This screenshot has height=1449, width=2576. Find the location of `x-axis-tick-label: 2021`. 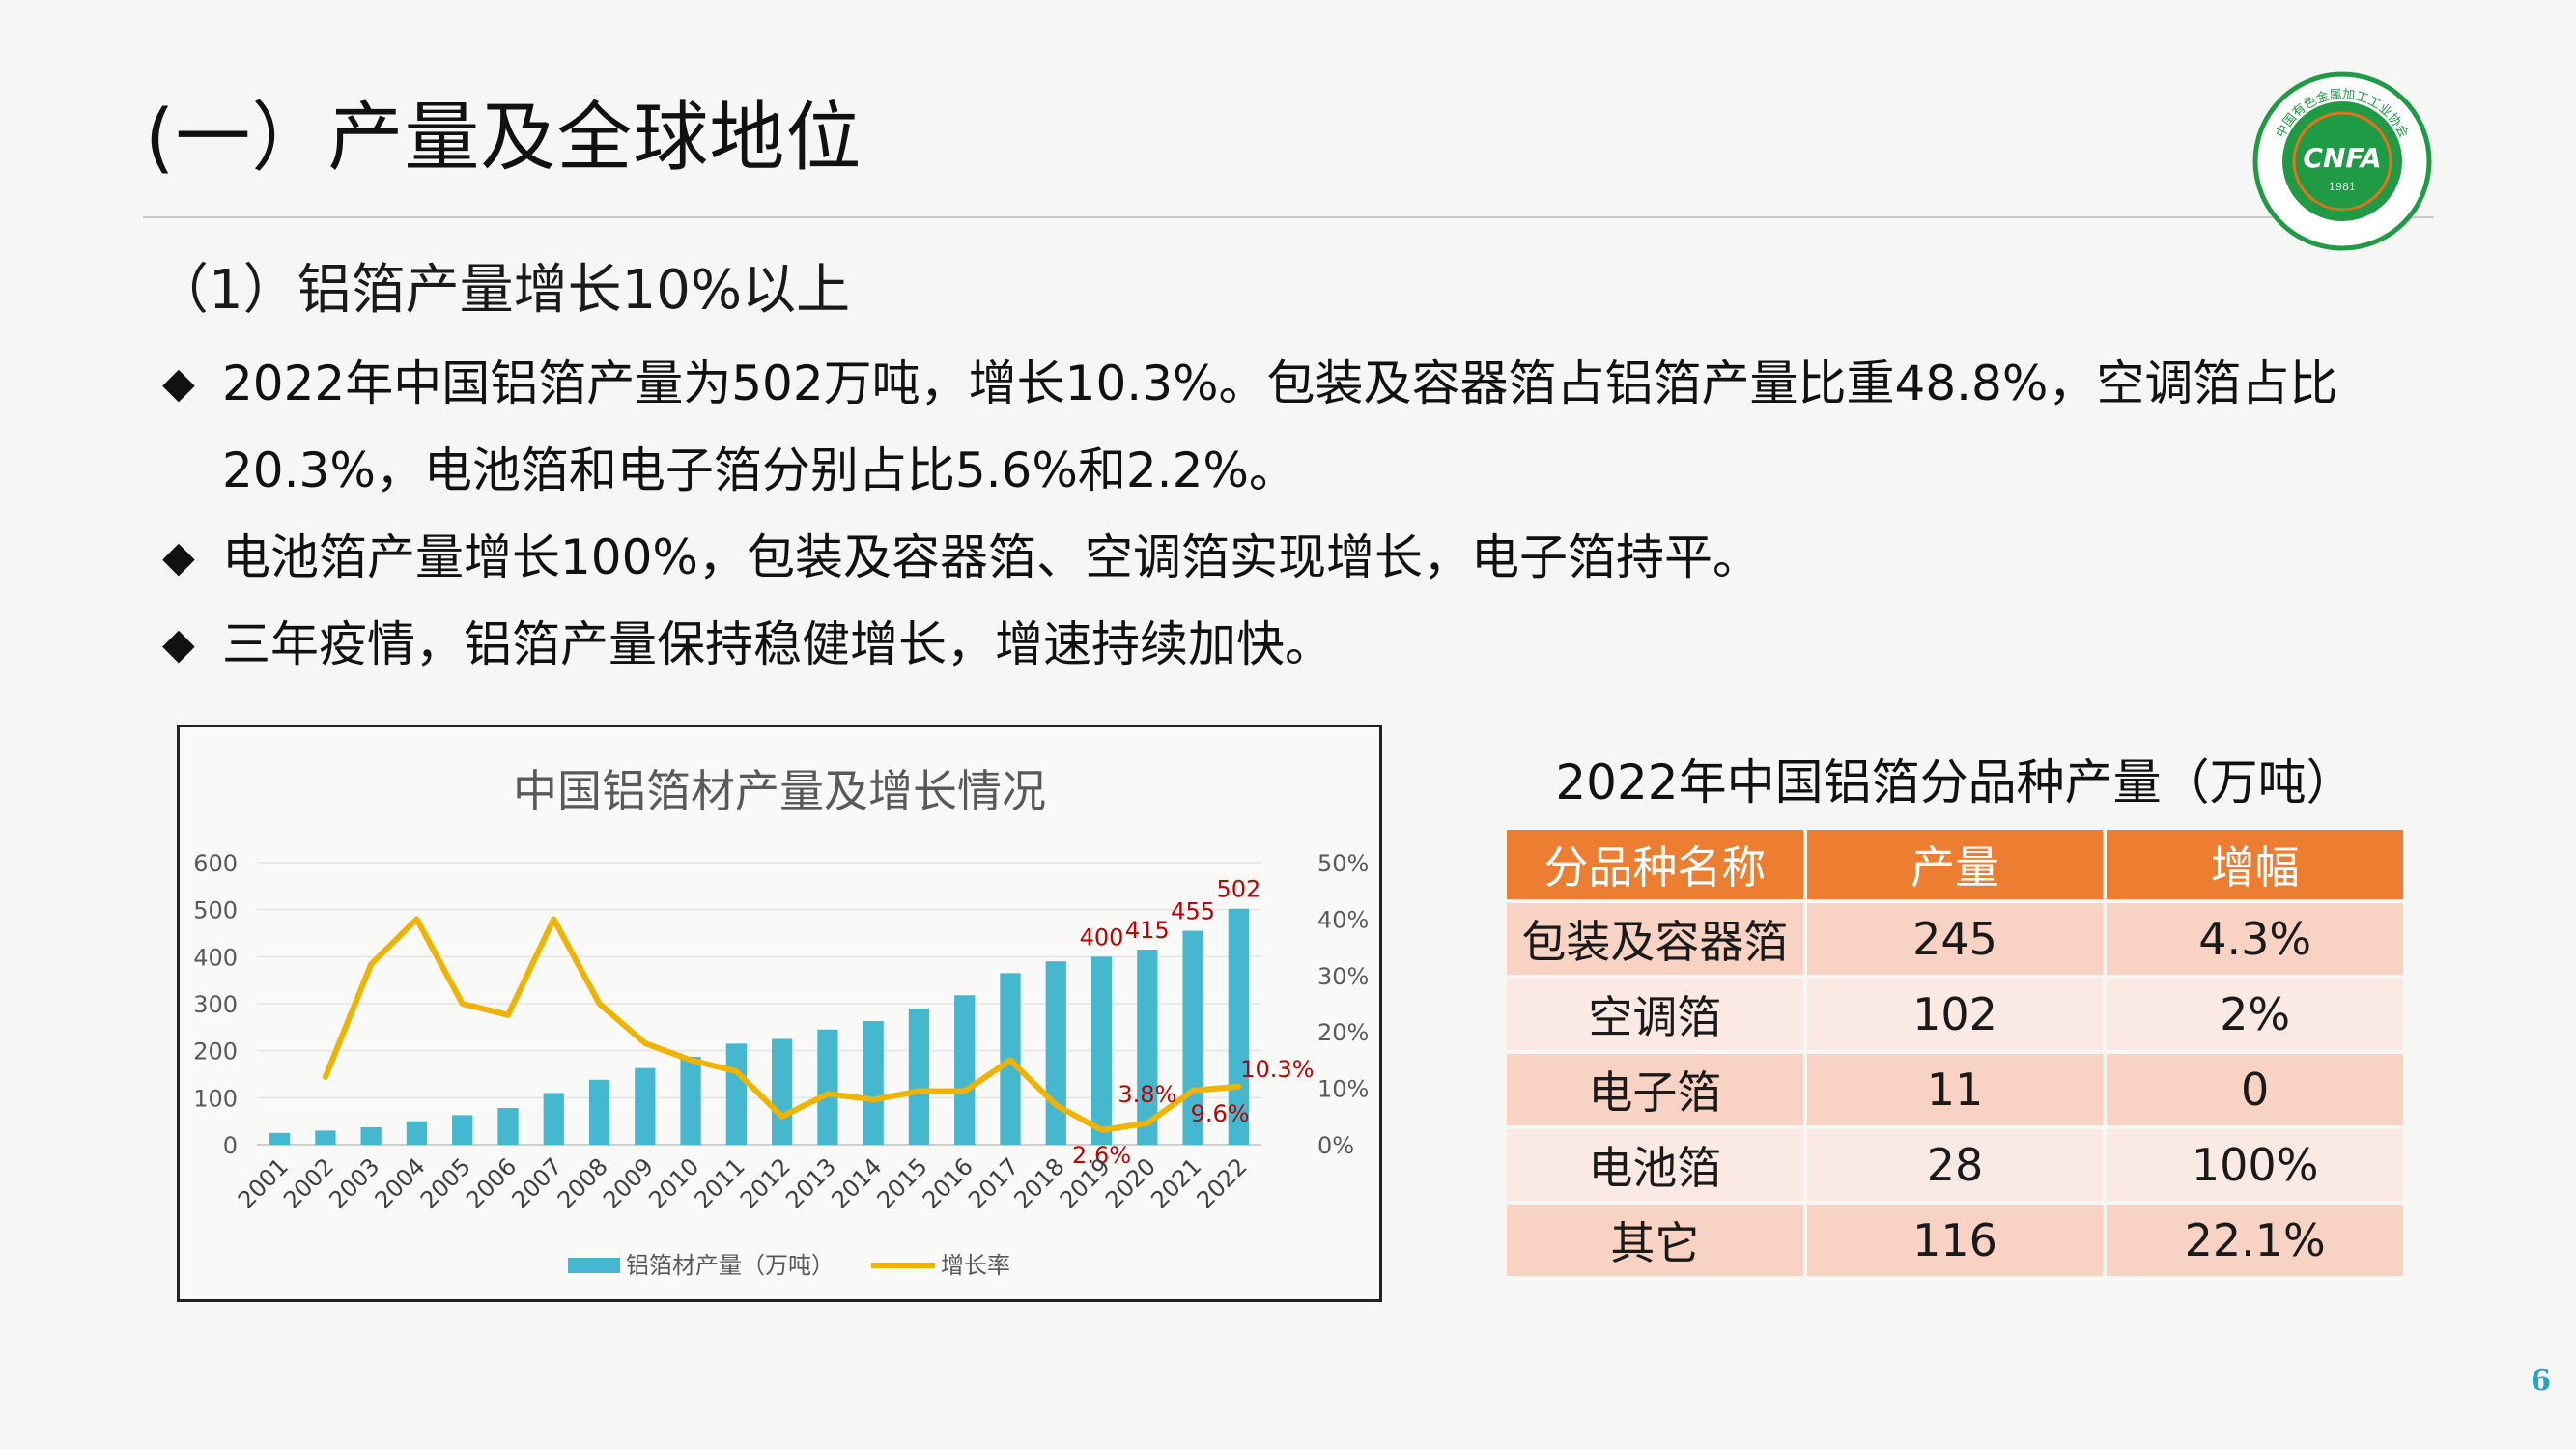

x-axis-tick-label: 2021 is located at coordinates (1176, 1182).